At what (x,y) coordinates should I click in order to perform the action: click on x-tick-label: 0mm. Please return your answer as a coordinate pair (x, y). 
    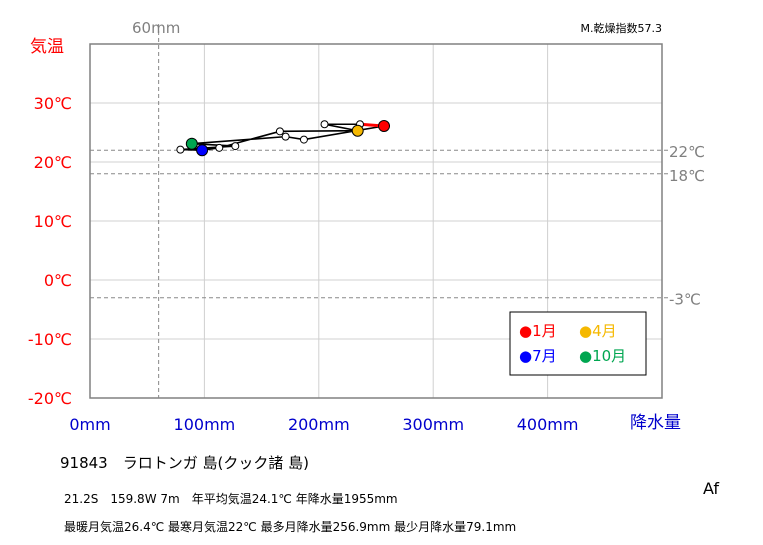
    Looking at the image, I should click on (89, 424).